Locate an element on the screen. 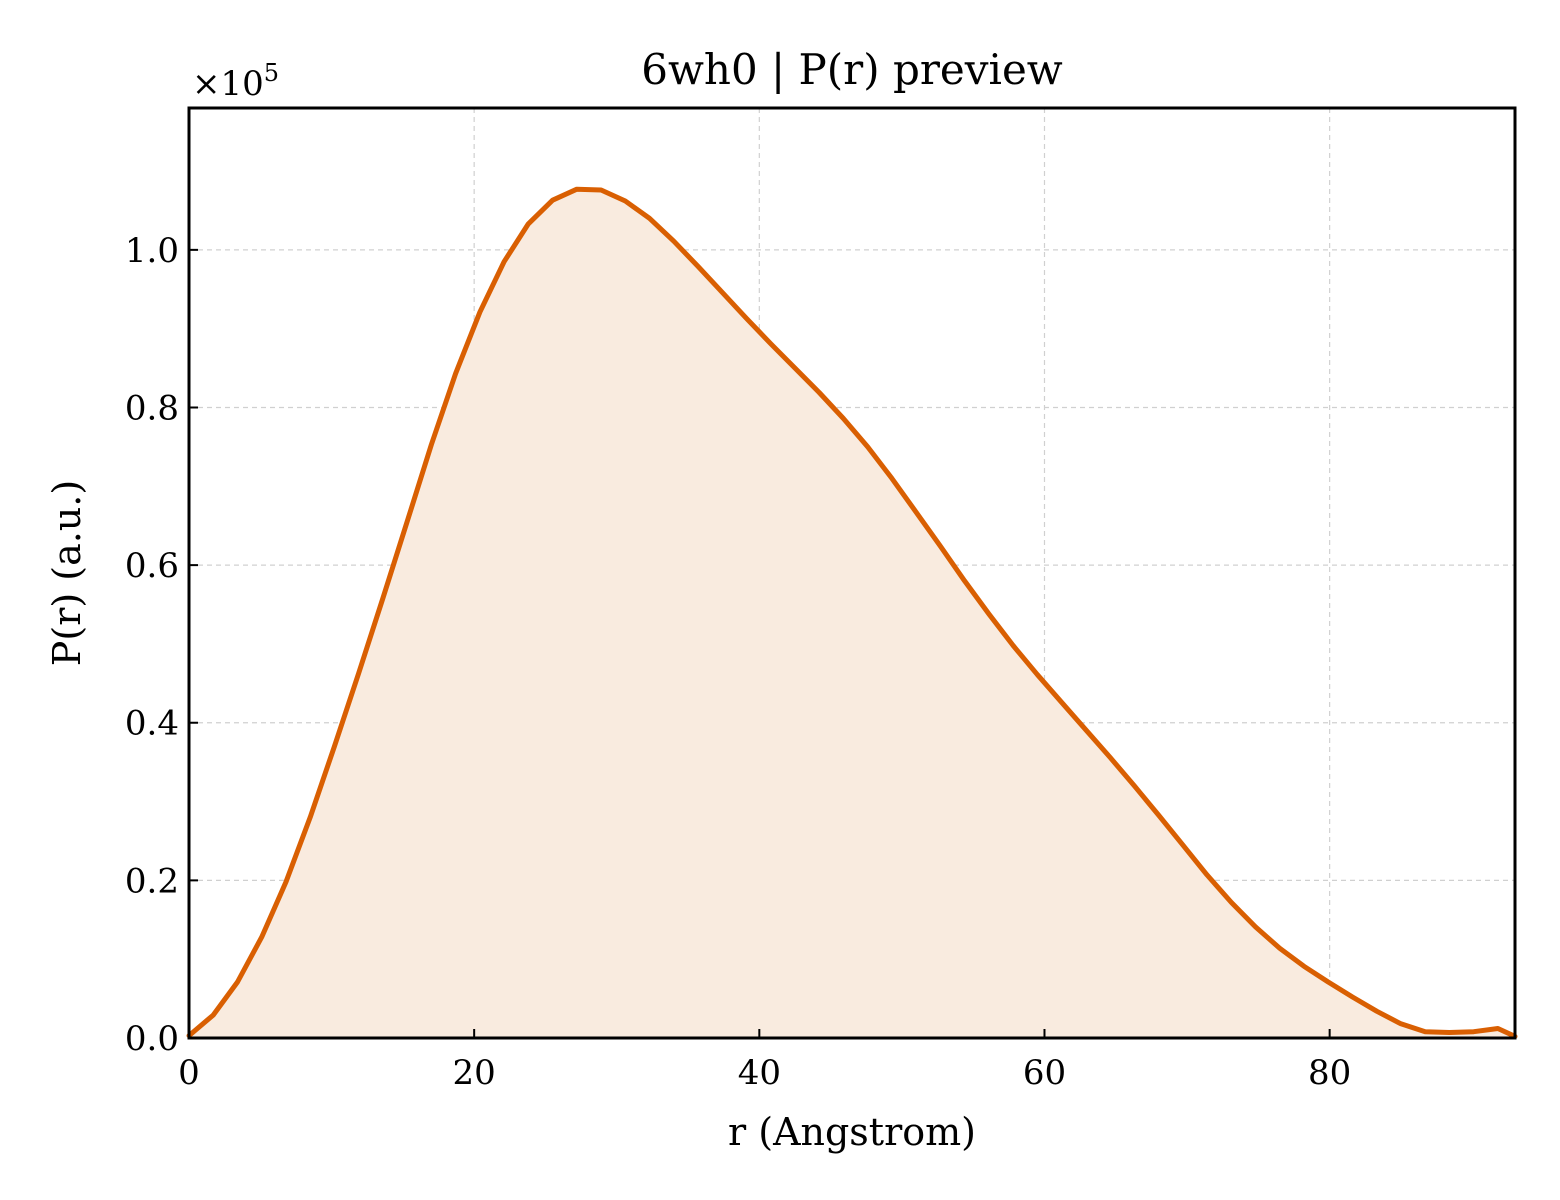 The width and height of the screenshot is (1560, 1200). y-tick-label-1: 0.2 is located at coordinates (152, 881).